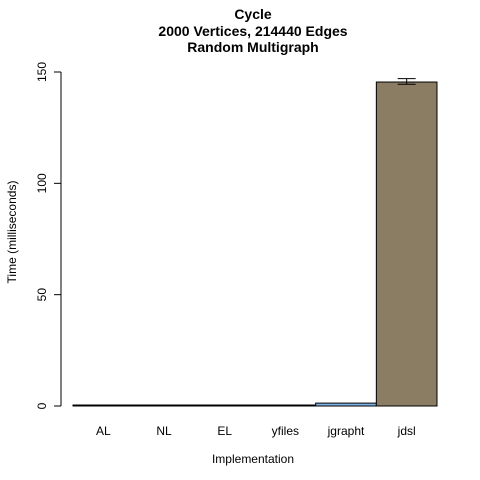 Image resolution: width=480 pixels, height=480 pixels. What do you see at coordinates (406, 431) in the screenshot?
I see `x-tick-label-jdsl: jdsl` at bounding box center [406, 431].